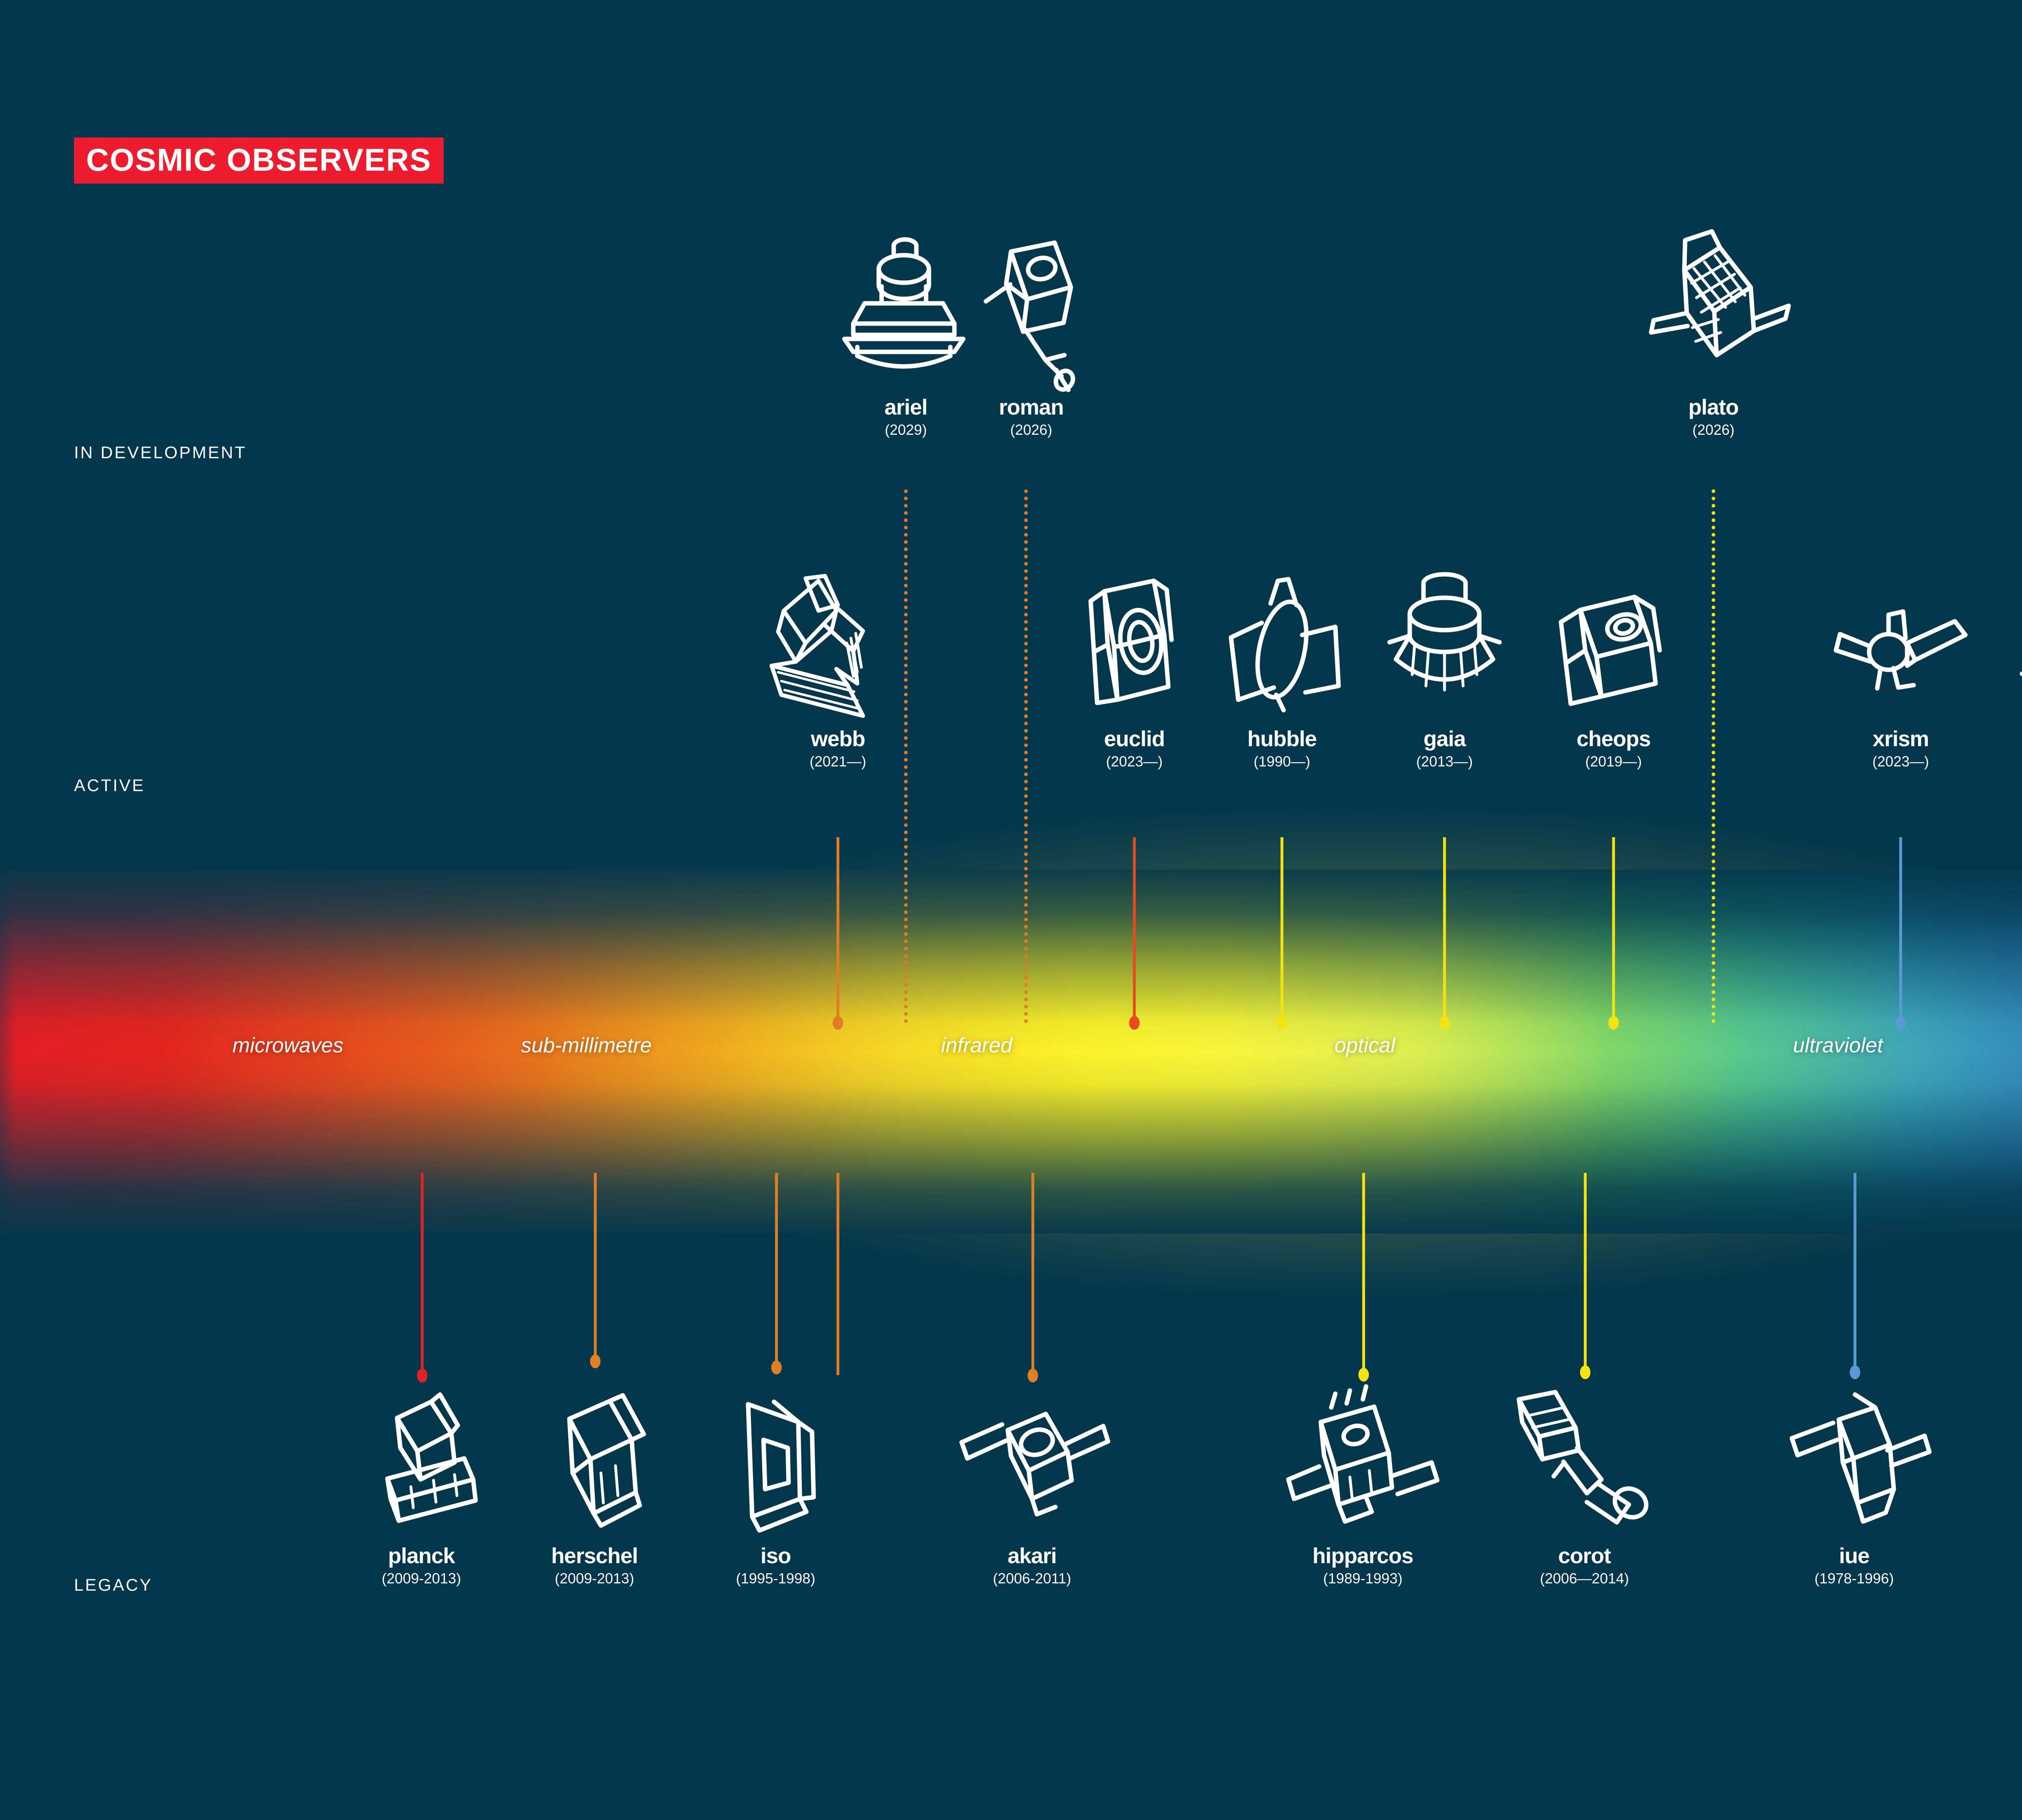 The width and height of the screenshot is (2022, 1820). Describe the element at coordinates (1584, 1578) in the screenshot. I see `mission-year: (2006—2014)` at that location.